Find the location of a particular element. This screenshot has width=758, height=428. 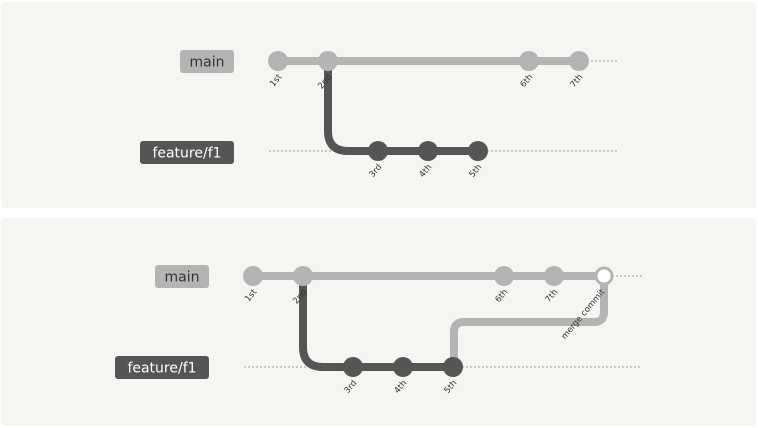

merge-line is located at coordinates (529, 321).